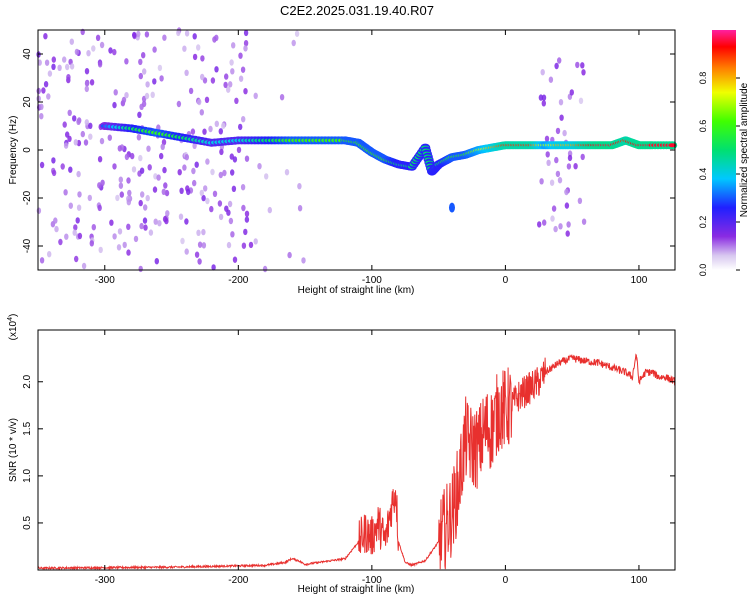 This screenshot has height=600, width=750. I want to click on spectrogram-ylabel: Frequency (Hz), so click(13, 150).